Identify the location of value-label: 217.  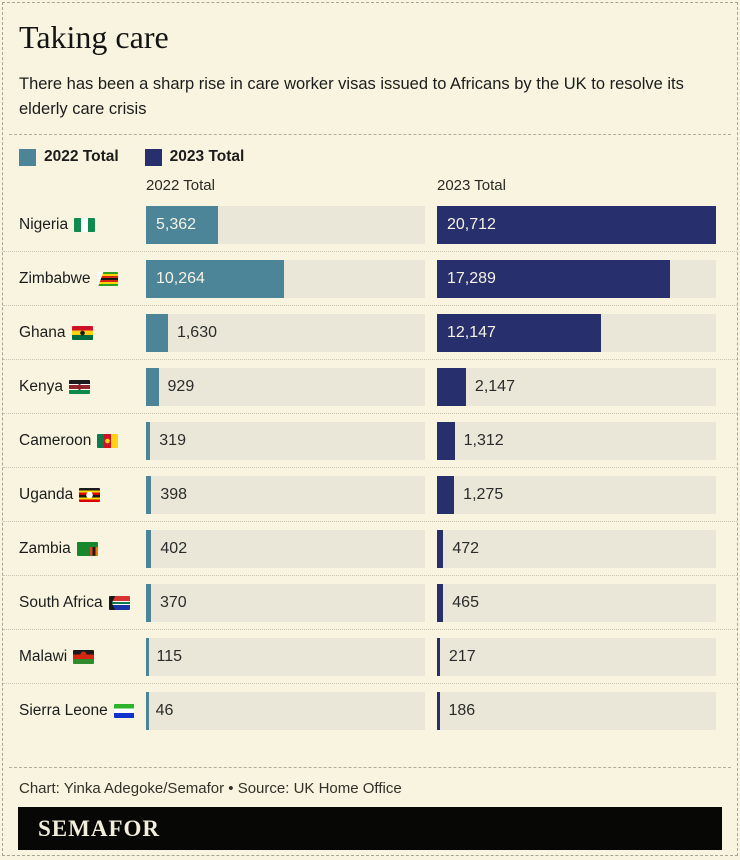
(462, 656).